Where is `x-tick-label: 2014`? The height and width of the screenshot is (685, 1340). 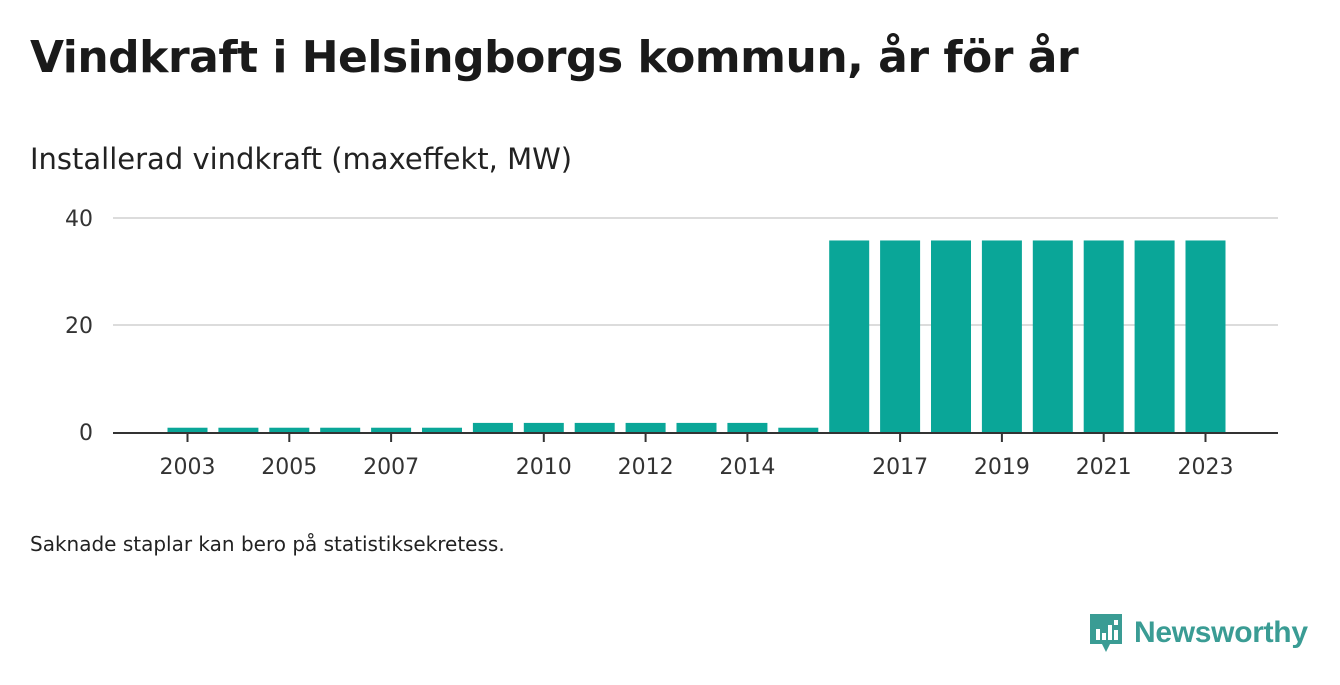
x-tick-label: 2014 is located at coordinates (747, 467).